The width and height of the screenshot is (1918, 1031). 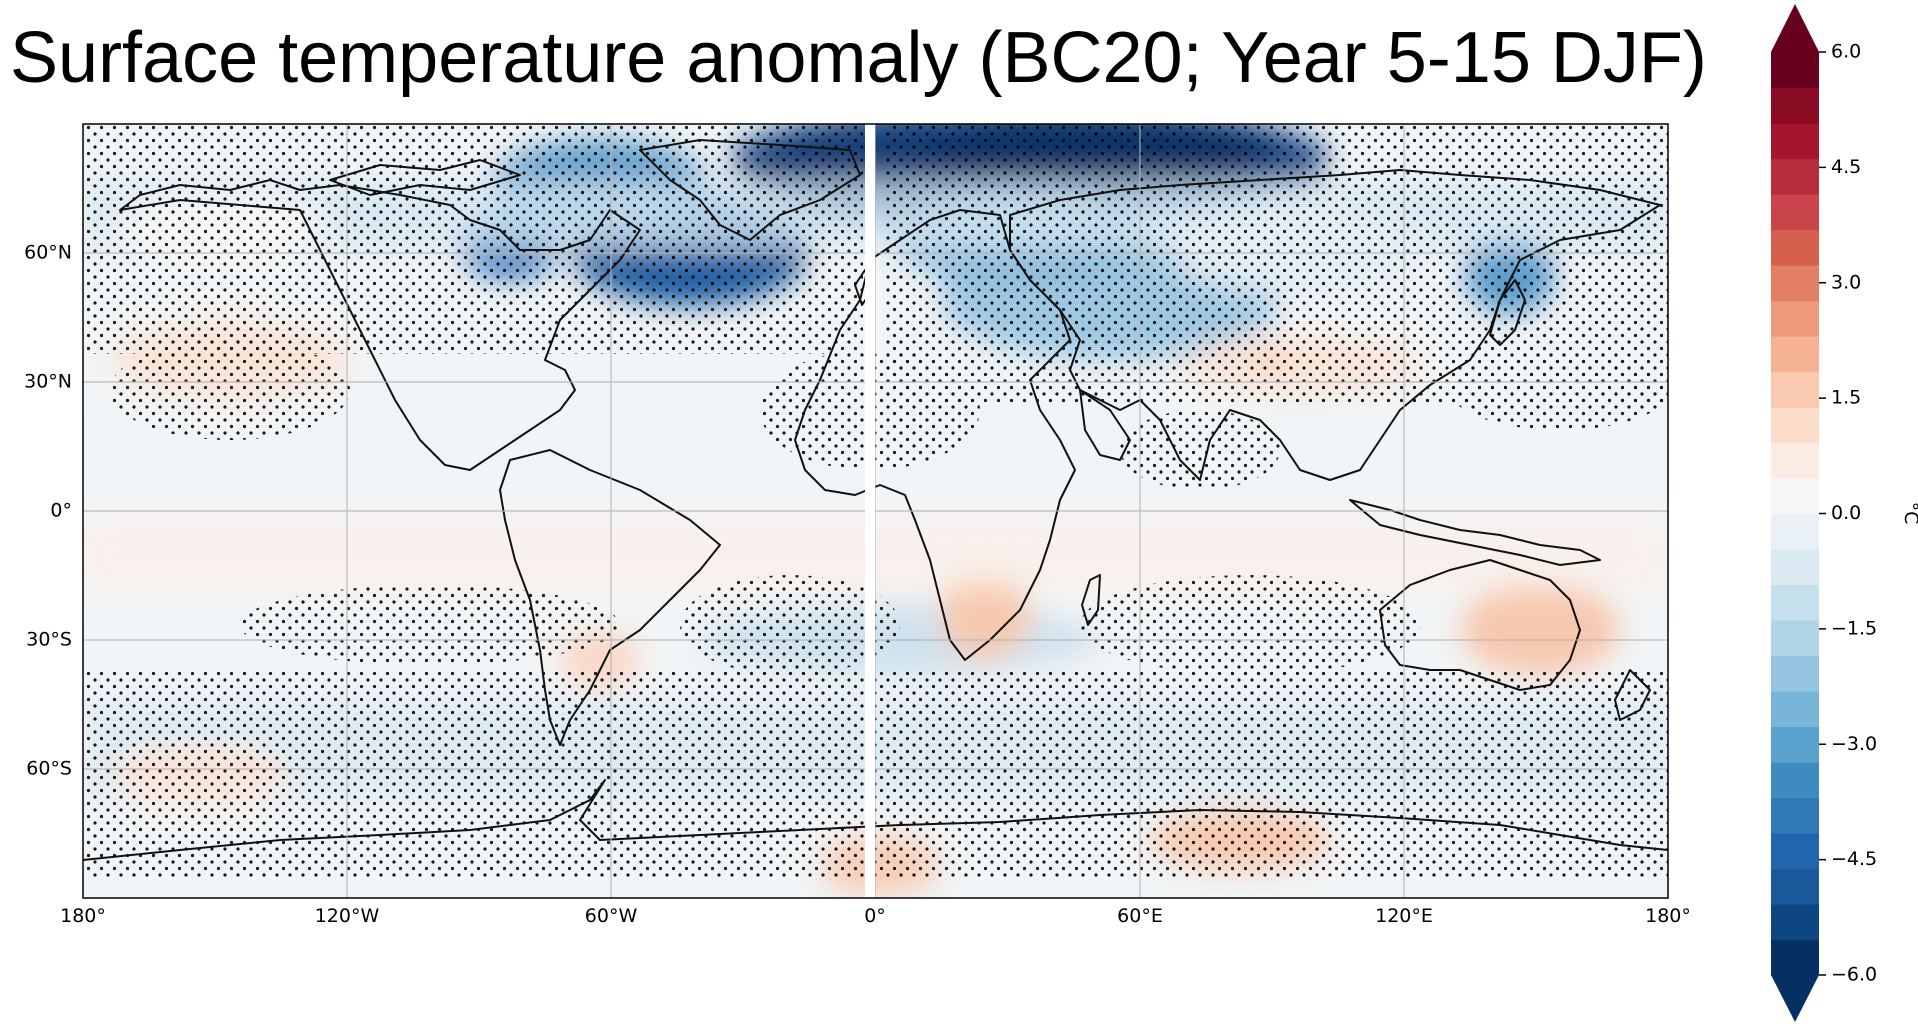 I want to click on africa-europe-coast, so click(x=935, y=435).